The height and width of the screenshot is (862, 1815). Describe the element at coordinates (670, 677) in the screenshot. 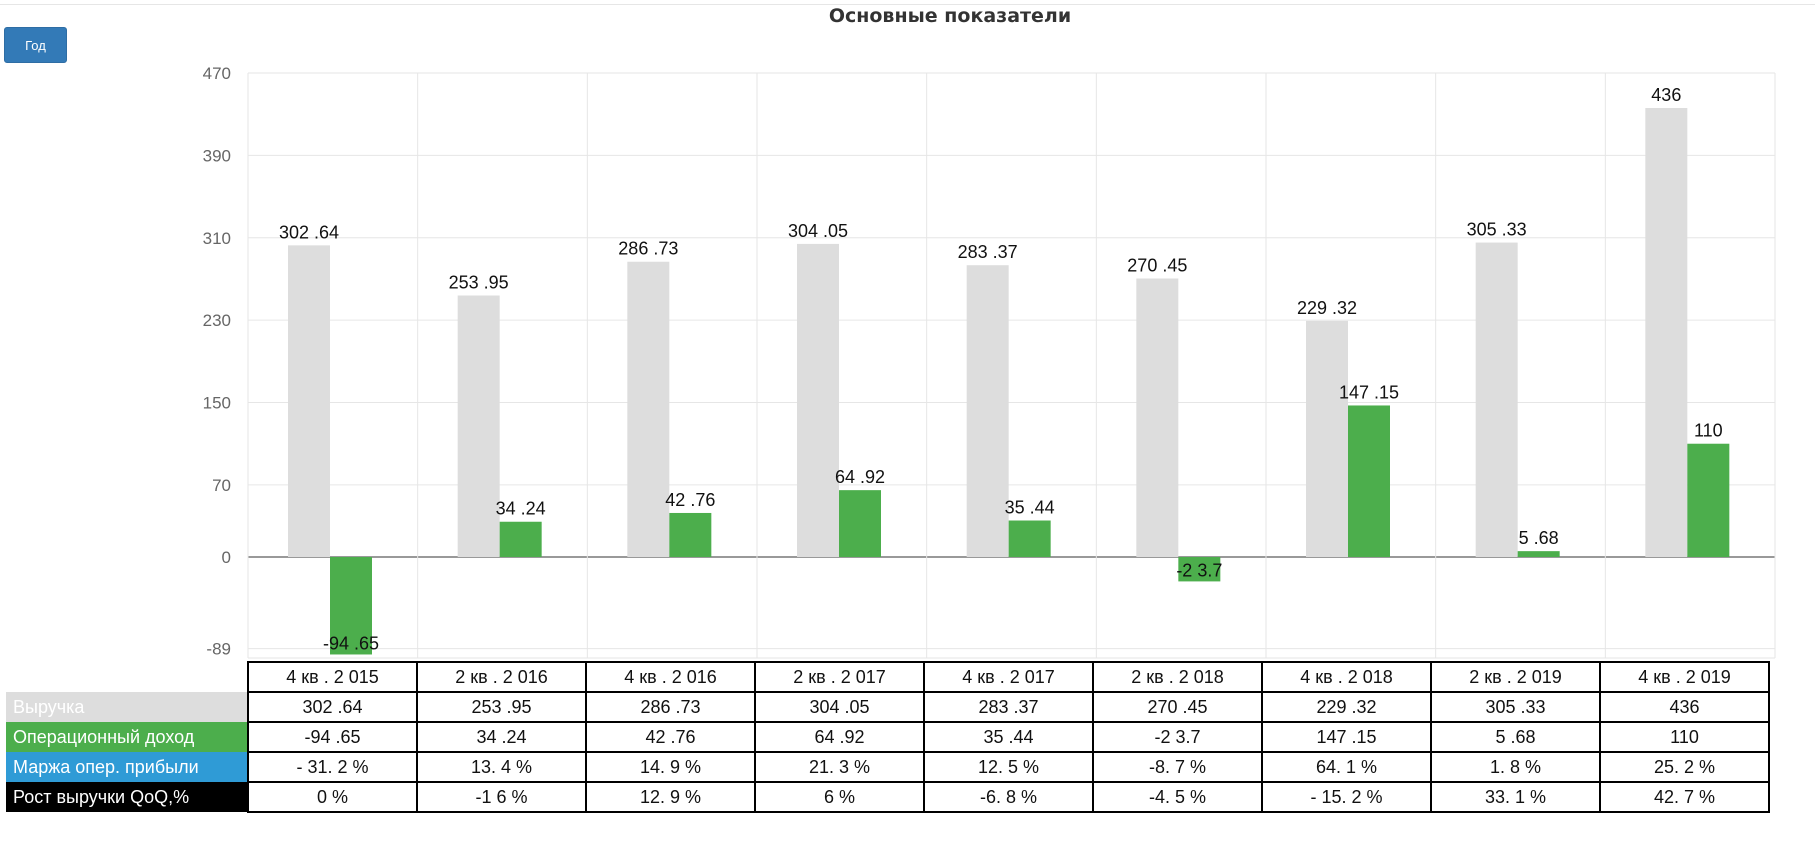

I see `table-column-header: 4 кв . 2 016` at that location.